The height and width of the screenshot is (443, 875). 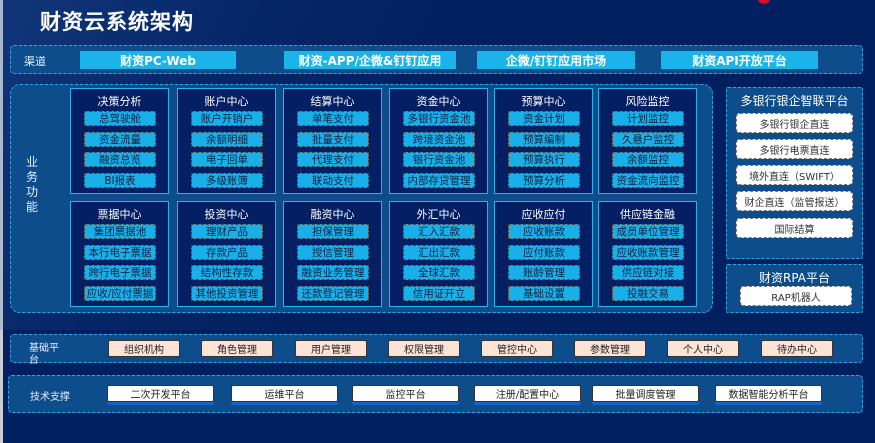 I want to click on module-item: 多银行资金池, so click(x=439, y=118).